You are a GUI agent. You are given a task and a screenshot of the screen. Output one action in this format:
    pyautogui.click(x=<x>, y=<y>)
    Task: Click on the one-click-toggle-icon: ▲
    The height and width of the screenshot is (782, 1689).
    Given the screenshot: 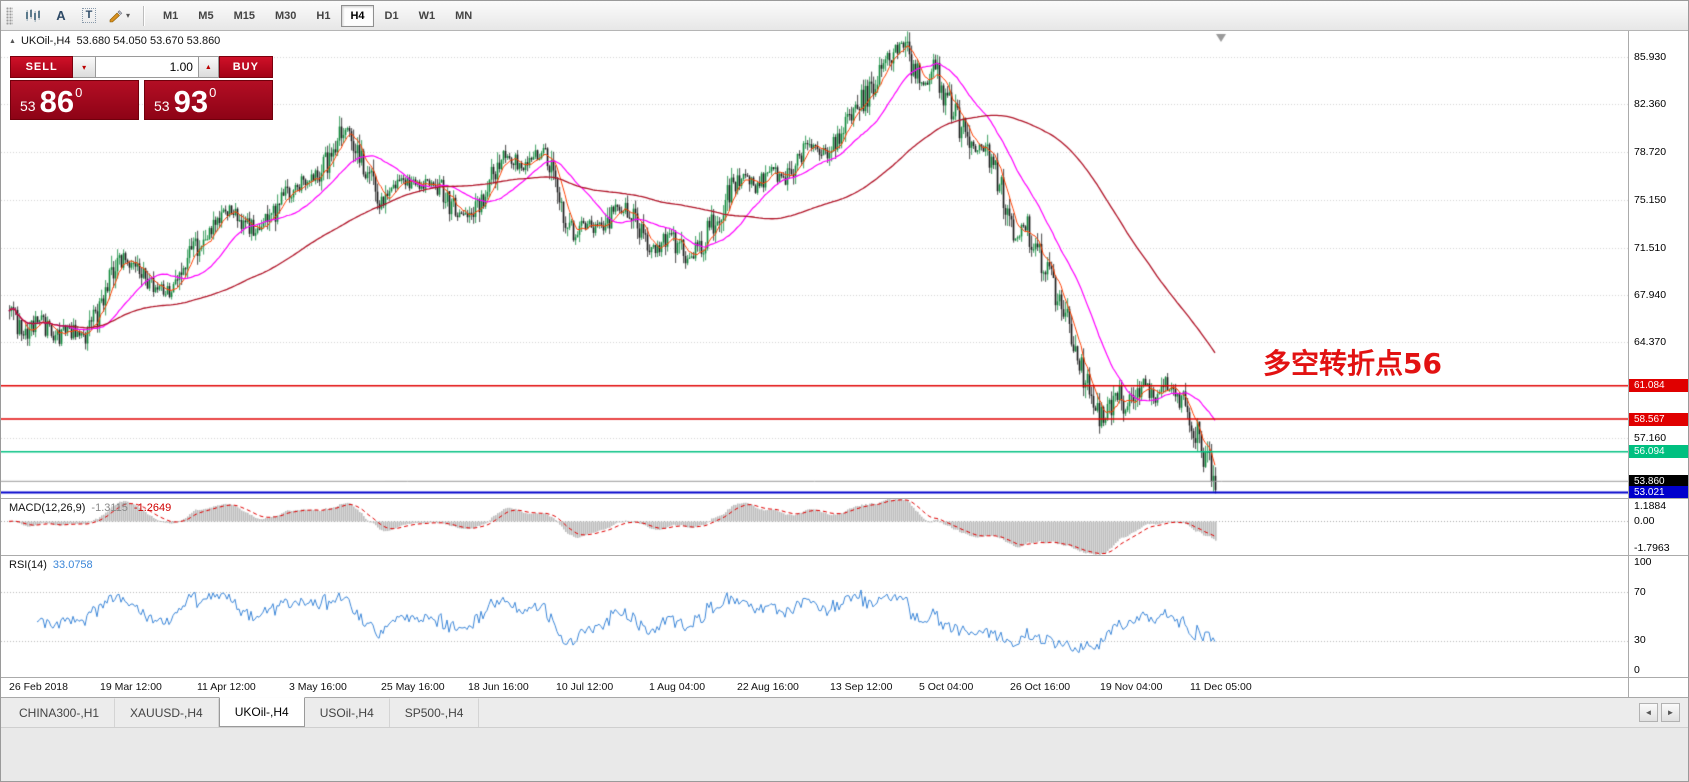 What is the action you would take?
    pyautogui.click(x=12, y=41)
    